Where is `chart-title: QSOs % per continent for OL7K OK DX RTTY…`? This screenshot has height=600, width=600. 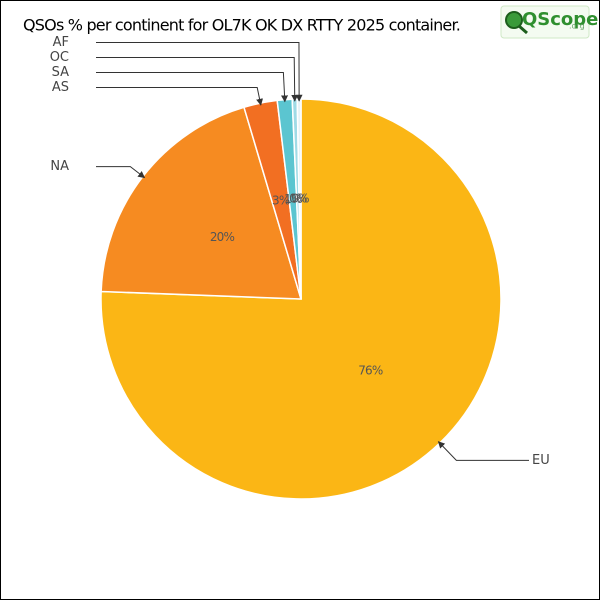
chart-title: QSOs % per continent for OL7K OK DX RTTY… is located at coordinates (241, 25).